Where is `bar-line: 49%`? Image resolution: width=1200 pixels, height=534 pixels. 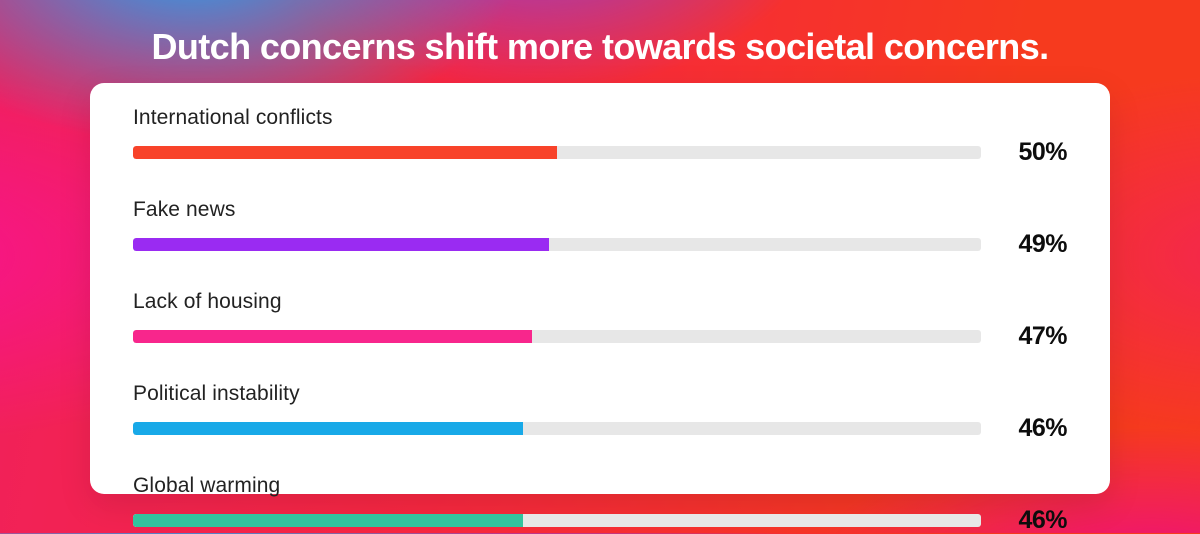
bar-line: 49% is located at coordinates (600, 244).